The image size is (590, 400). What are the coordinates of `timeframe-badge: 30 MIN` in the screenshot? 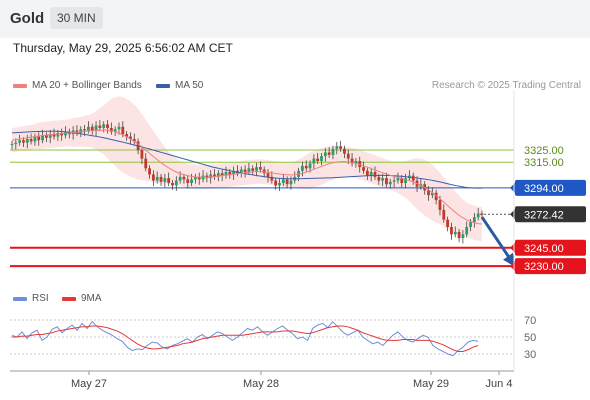 It's located at (76, 18).